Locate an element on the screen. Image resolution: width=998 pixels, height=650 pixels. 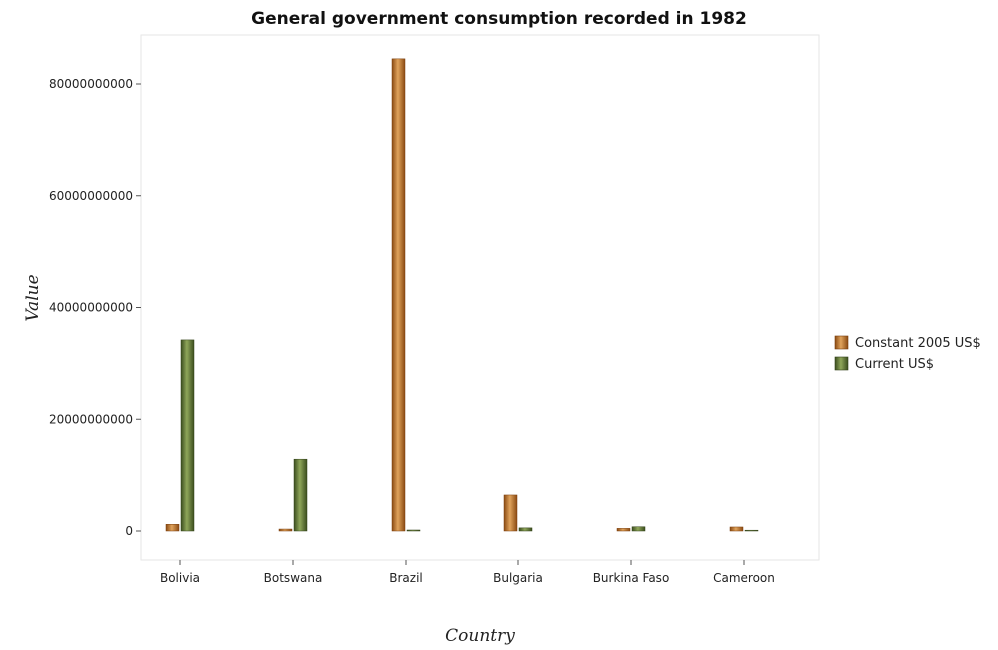
bar-constant-2005-bolivia is located at coordinates (172, 527).